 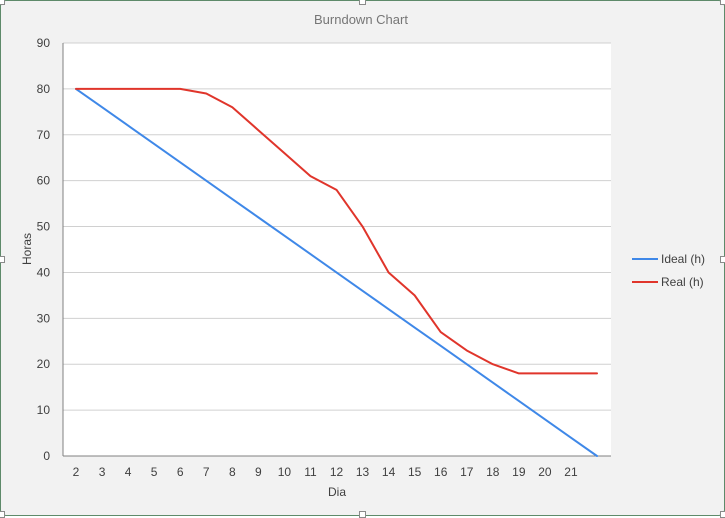 What do you see at coordinates (722, 2) in the screenshot?
I see `resize-handle-top-right` at bounding box center [722, 2].